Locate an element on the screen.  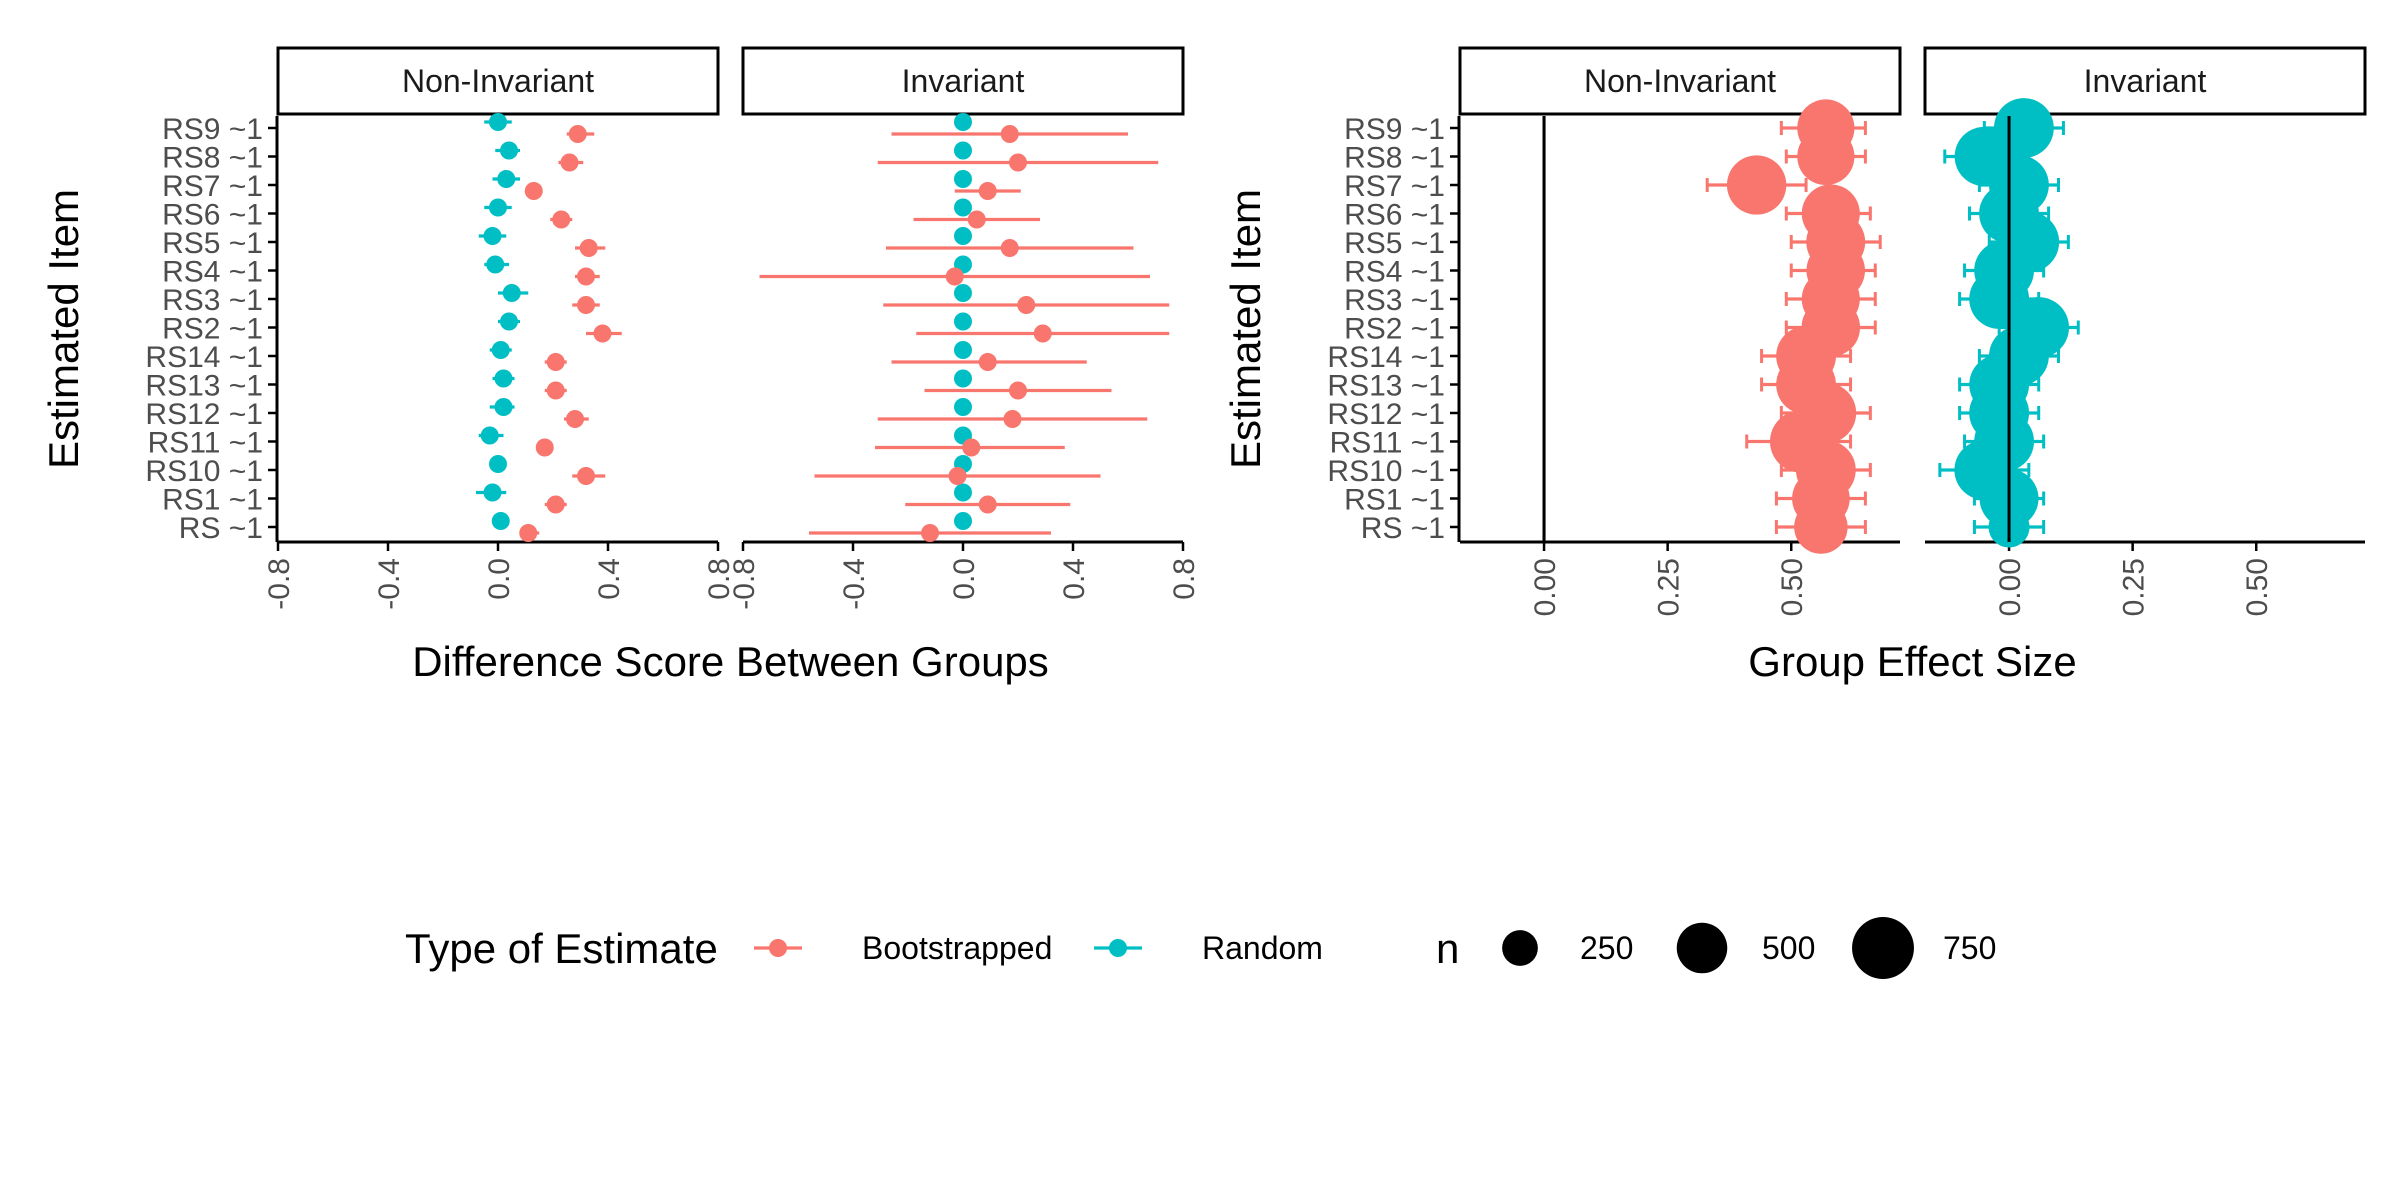
legend-label: Random is located at coordinates (1262, 948).